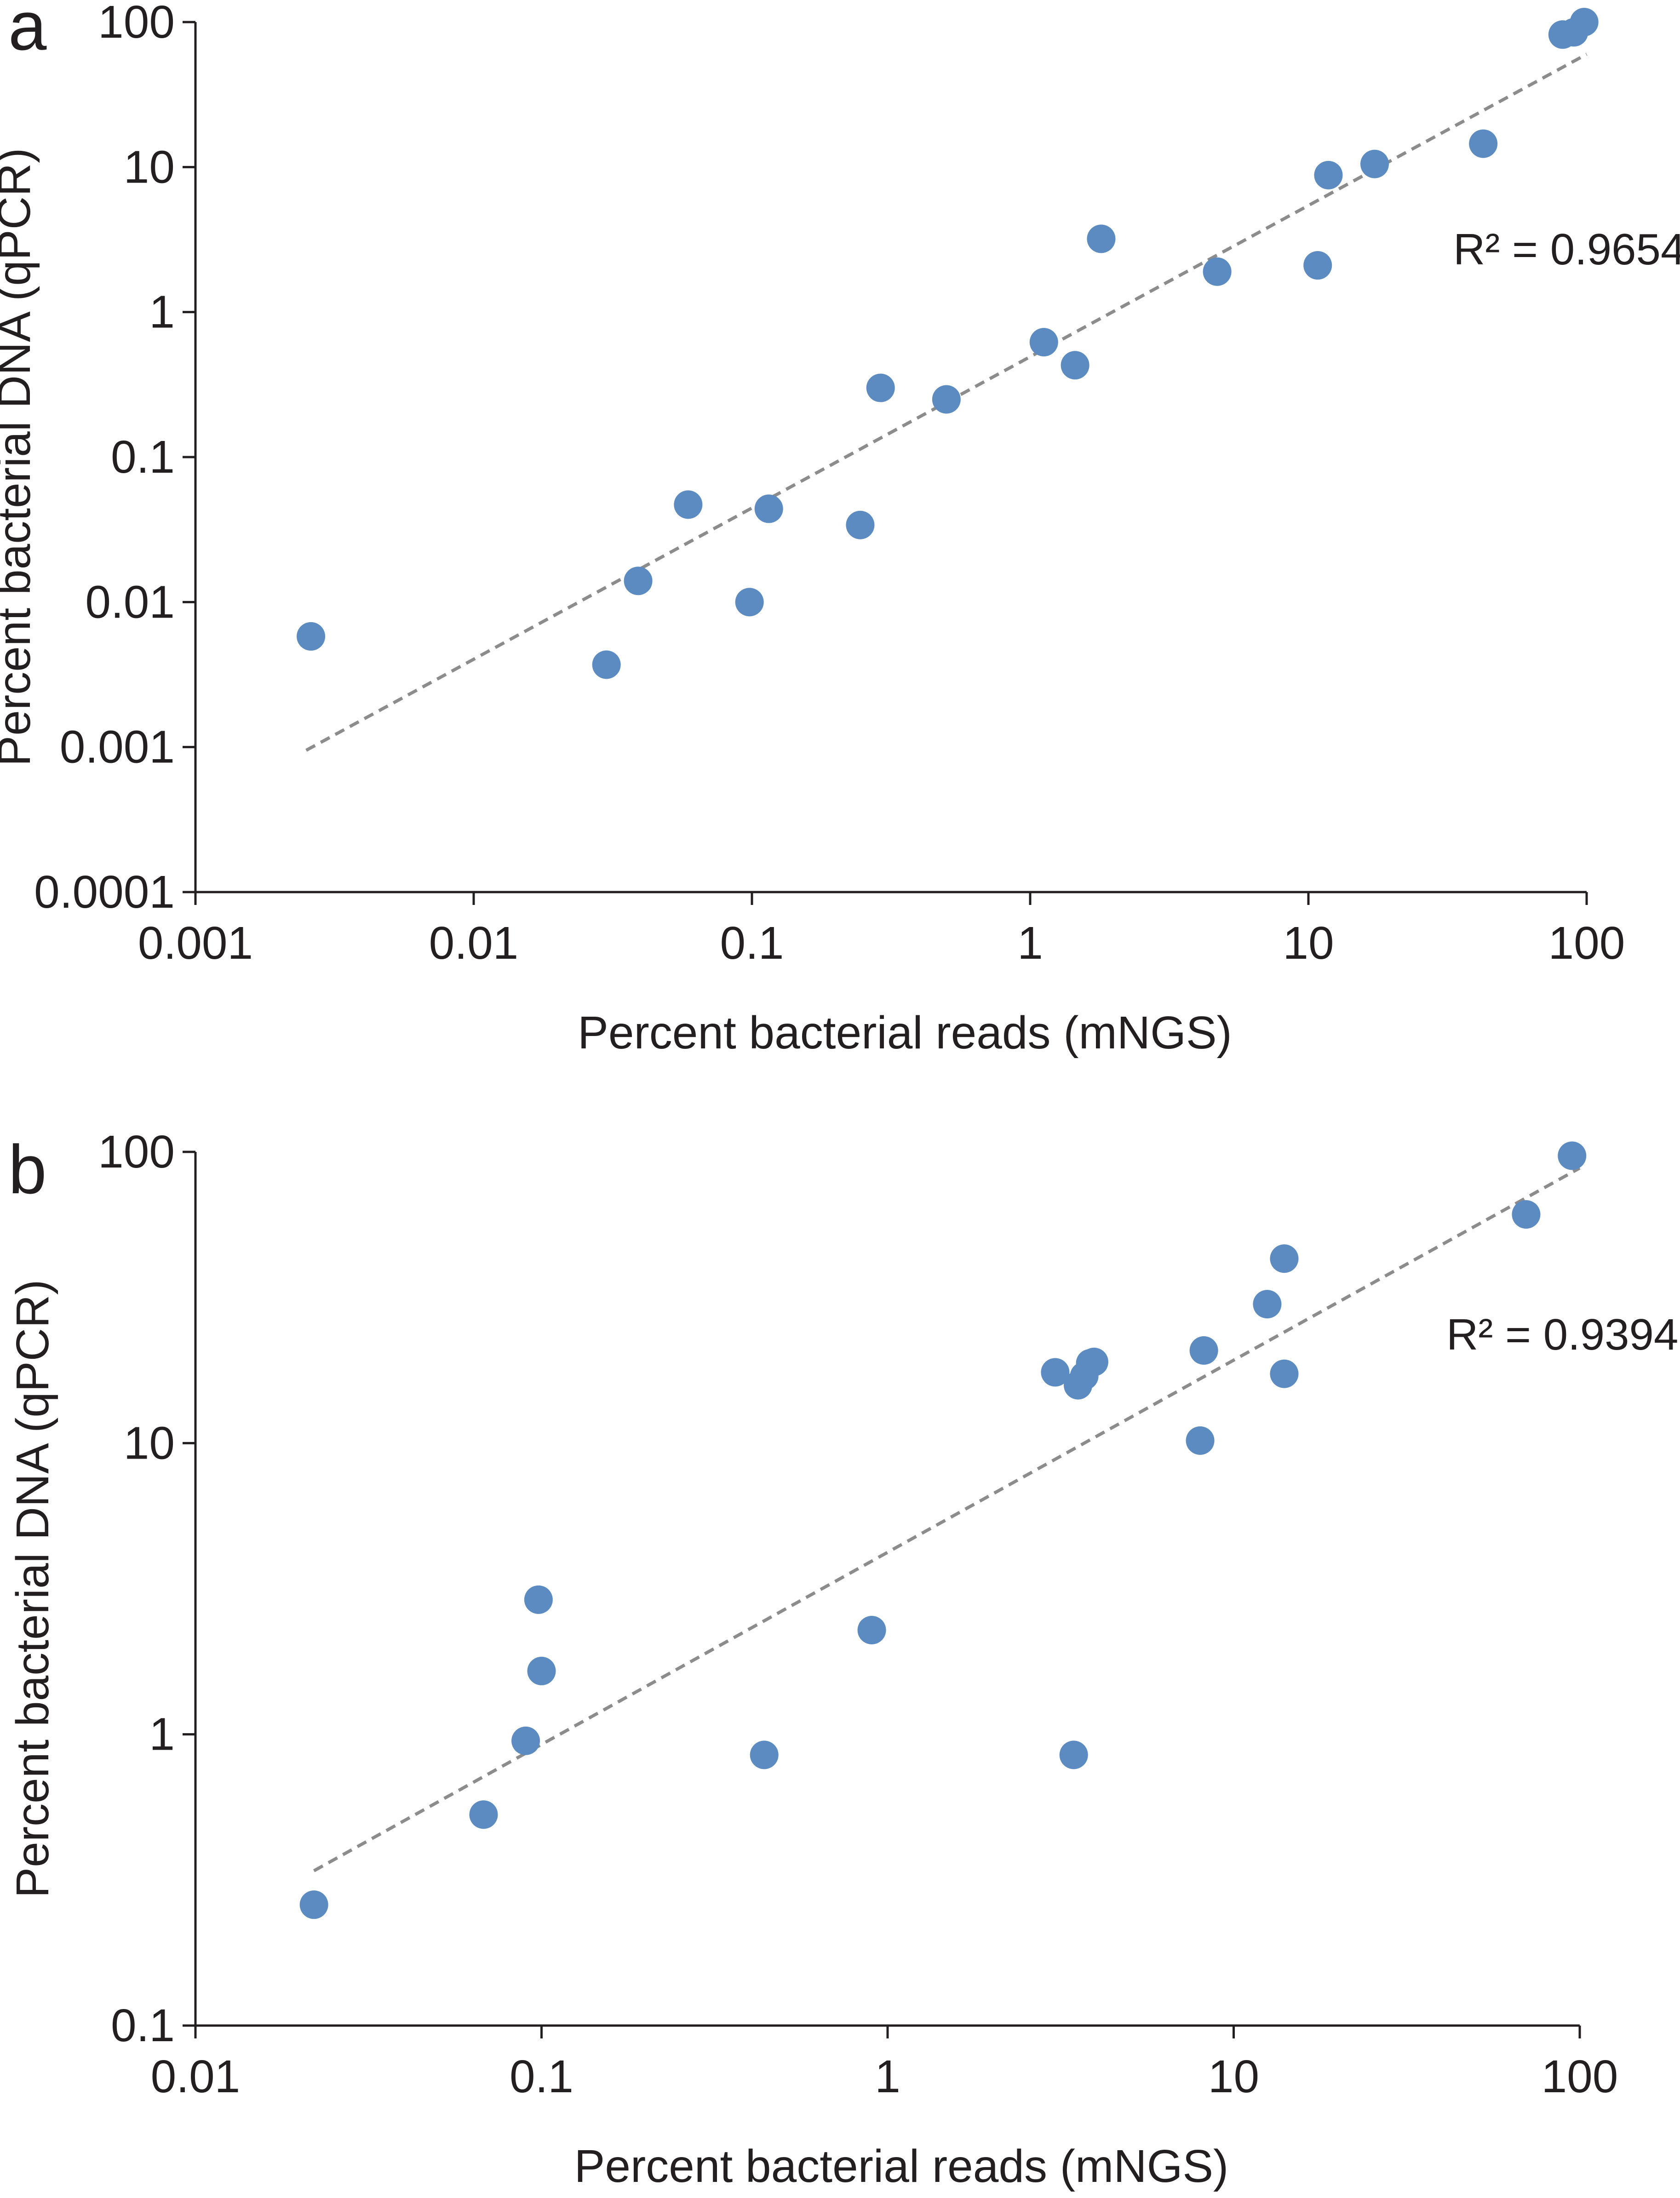  I want to click on panel-label: b, so click(27, 1169).